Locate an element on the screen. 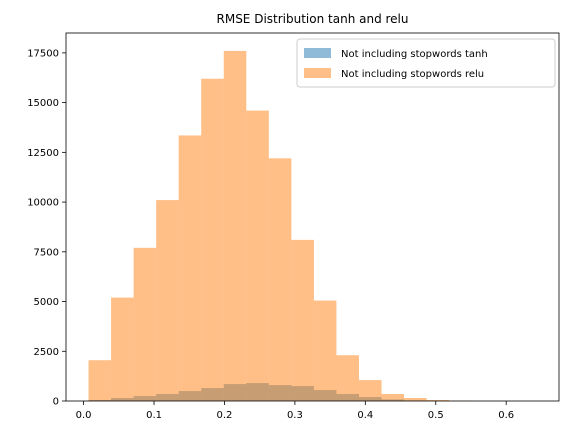  y-tick-label: 5000 is located at coordinates (46, 302).